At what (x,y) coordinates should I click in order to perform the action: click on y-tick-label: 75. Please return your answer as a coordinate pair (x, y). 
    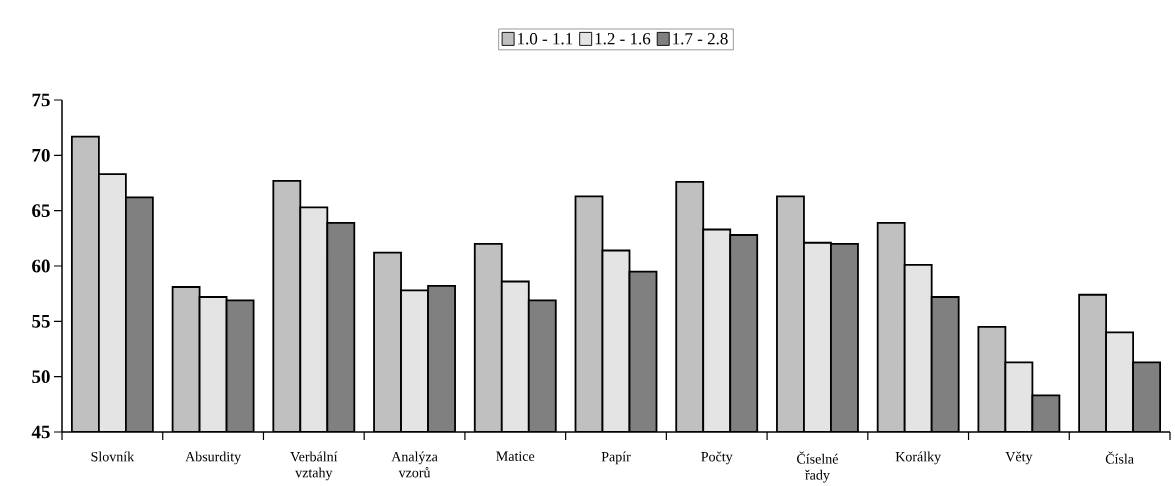
    Looking at the image, I should click on (41, 100).